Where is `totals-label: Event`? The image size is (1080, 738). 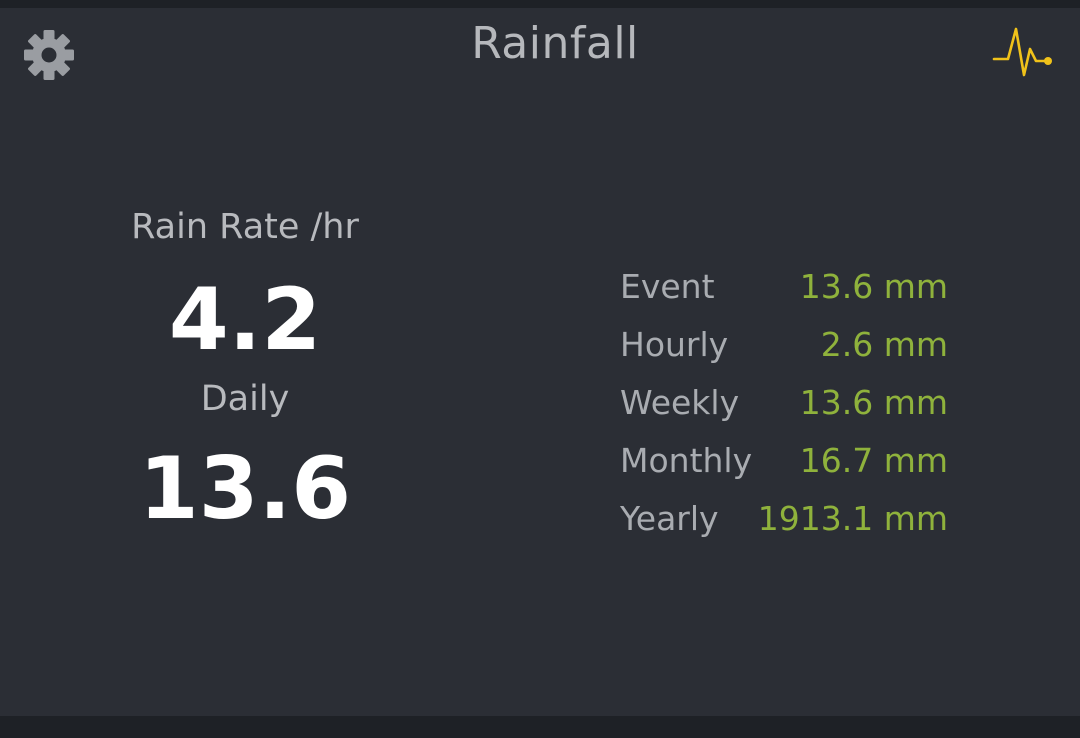
totals-label: Event is located at coordinates (667, 286).